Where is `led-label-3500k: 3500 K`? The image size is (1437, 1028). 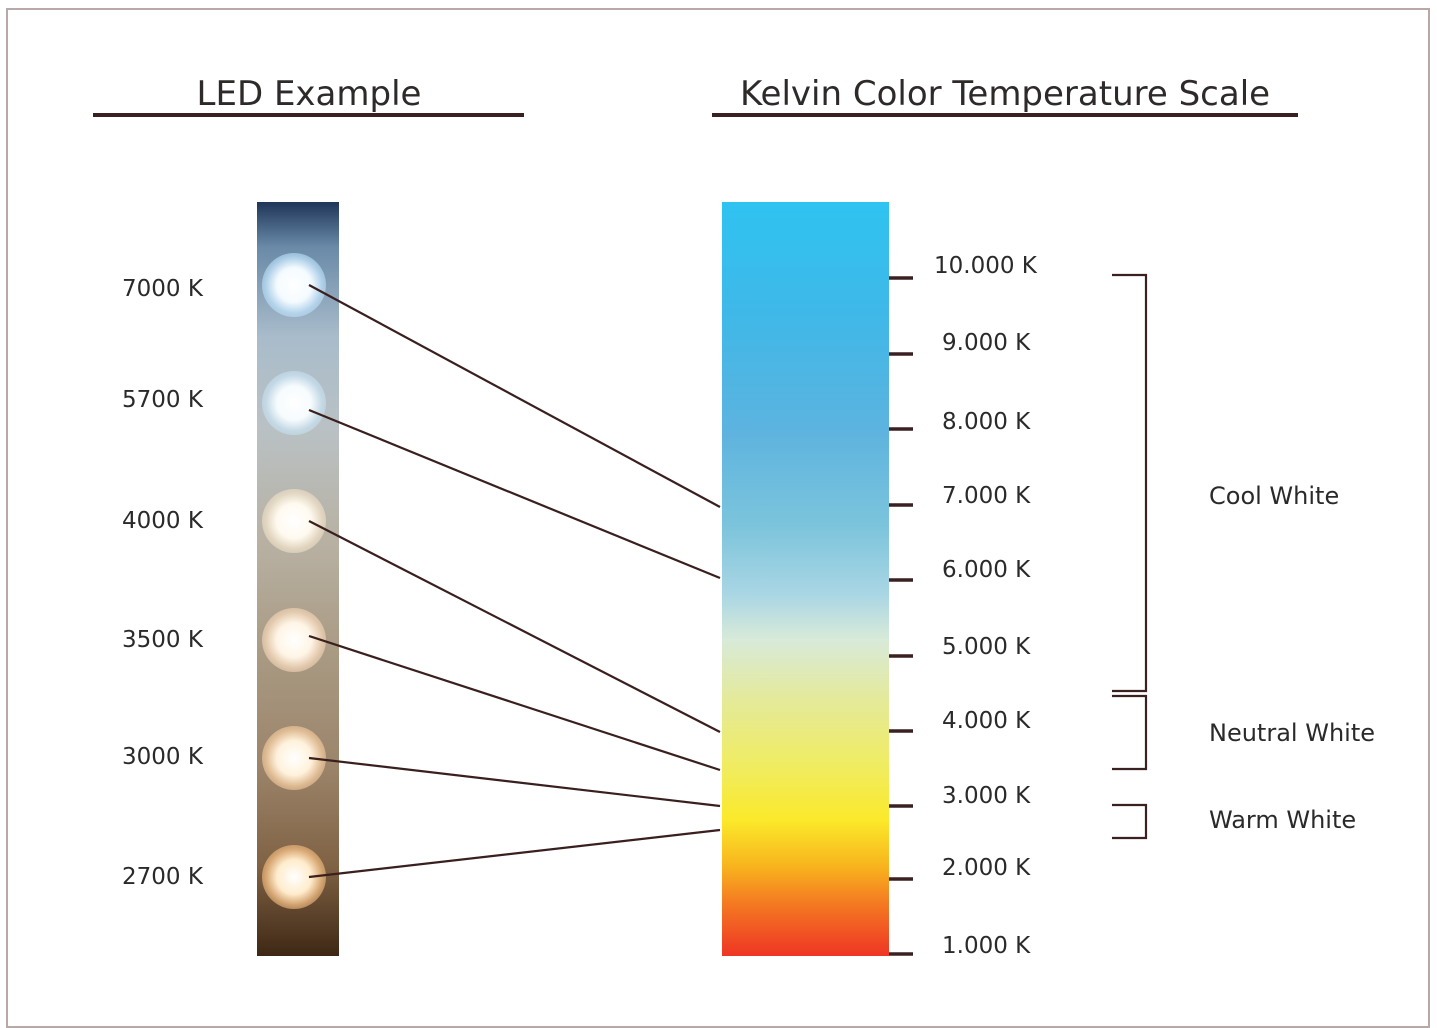 led-label-3500k: 3500 K is located at coordinates (162, 640).